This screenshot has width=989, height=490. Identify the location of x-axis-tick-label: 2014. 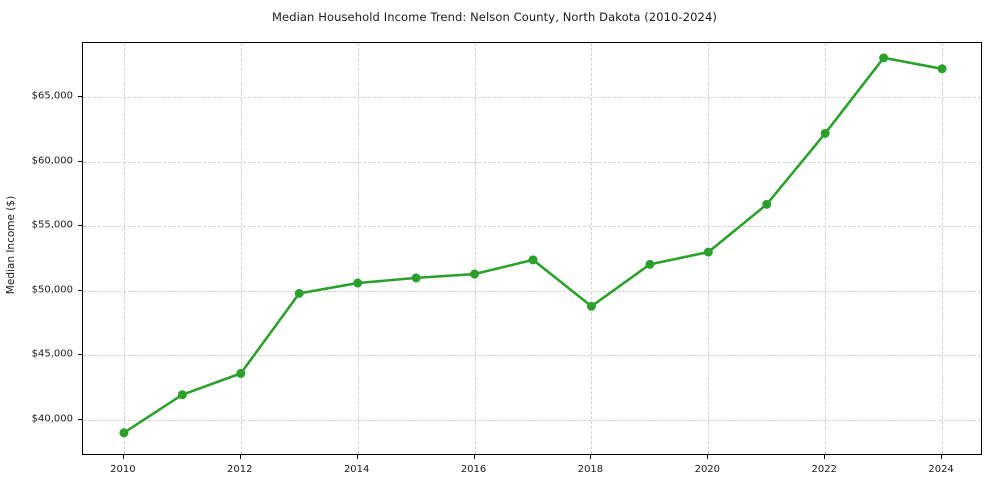
(356, 469).